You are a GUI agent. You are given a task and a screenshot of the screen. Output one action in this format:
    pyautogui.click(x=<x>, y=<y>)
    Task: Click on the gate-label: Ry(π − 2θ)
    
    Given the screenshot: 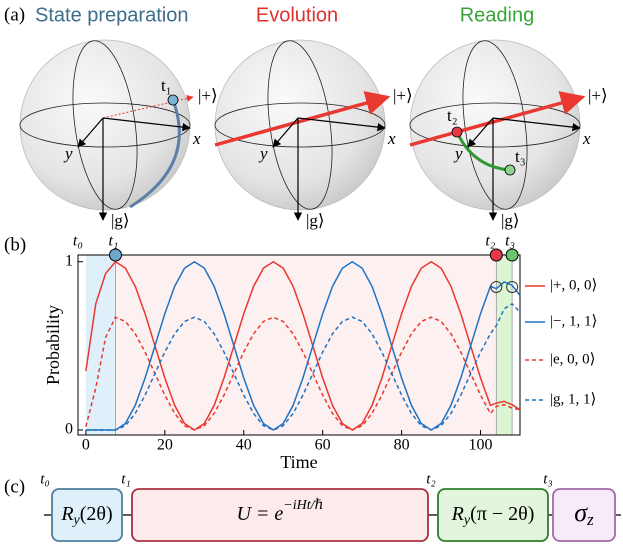 What is the action you would take?
    pyautogui.click(x=493, y=516)
    